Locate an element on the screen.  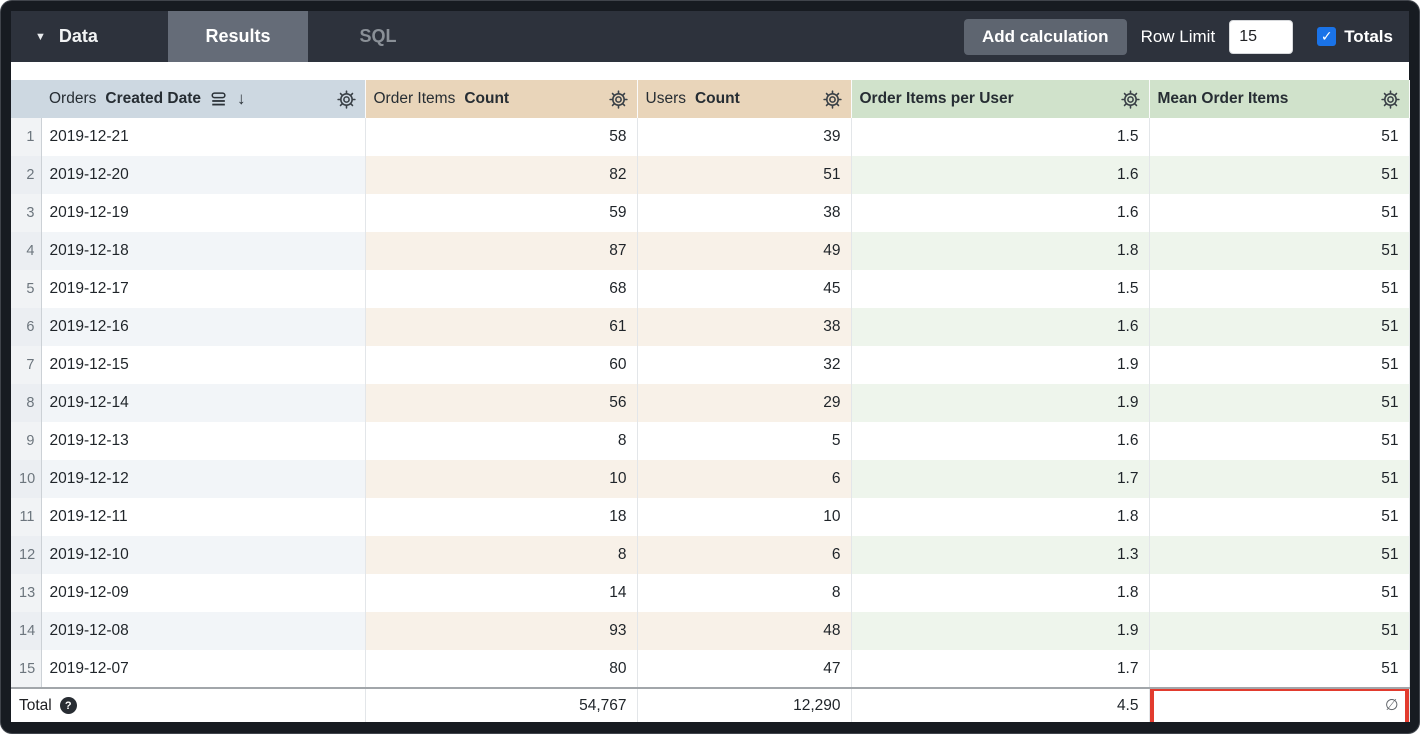
field-group-icon is located at coordinates (218, 99).